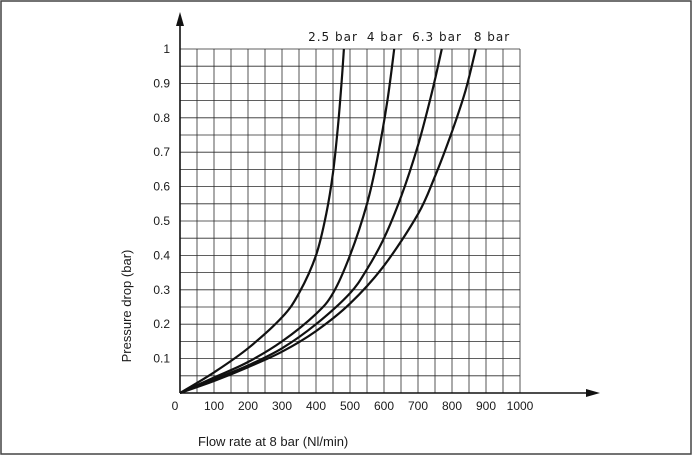 Image resolution: width=692 pixels, height=455 pixels. What do you see at coordinates (520, 406) in the screenshot?
I see `x-tick-label: 1000` at bounding box center [520, 406].